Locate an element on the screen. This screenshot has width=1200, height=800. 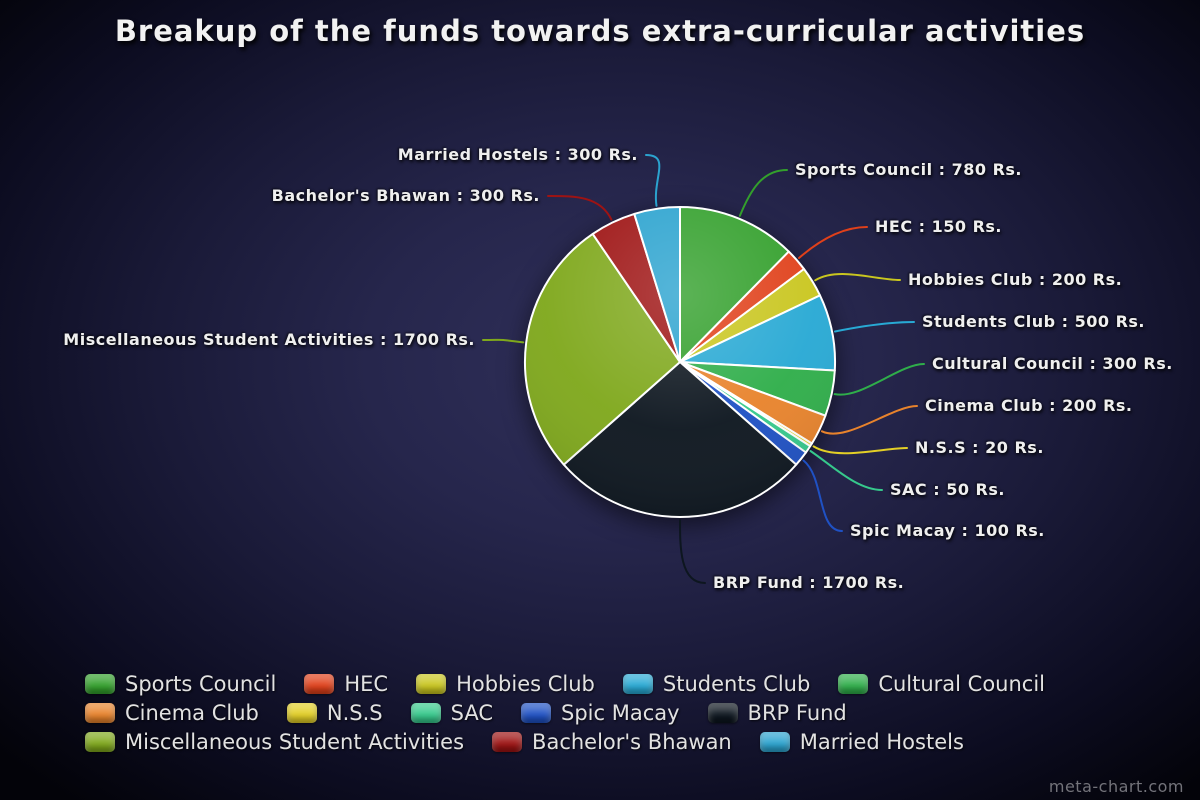
legend-label: SAC is located at coordinates (471, 713).